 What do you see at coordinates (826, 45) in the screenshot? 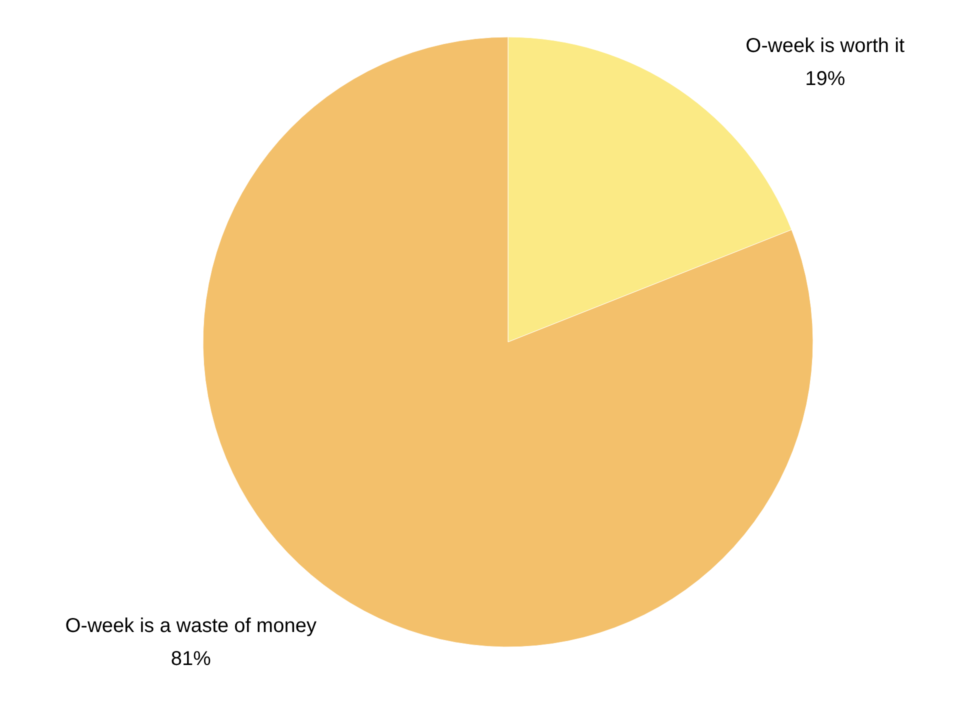
I see `slice-label: O-week is worth it` at bounding box center [826, 45].